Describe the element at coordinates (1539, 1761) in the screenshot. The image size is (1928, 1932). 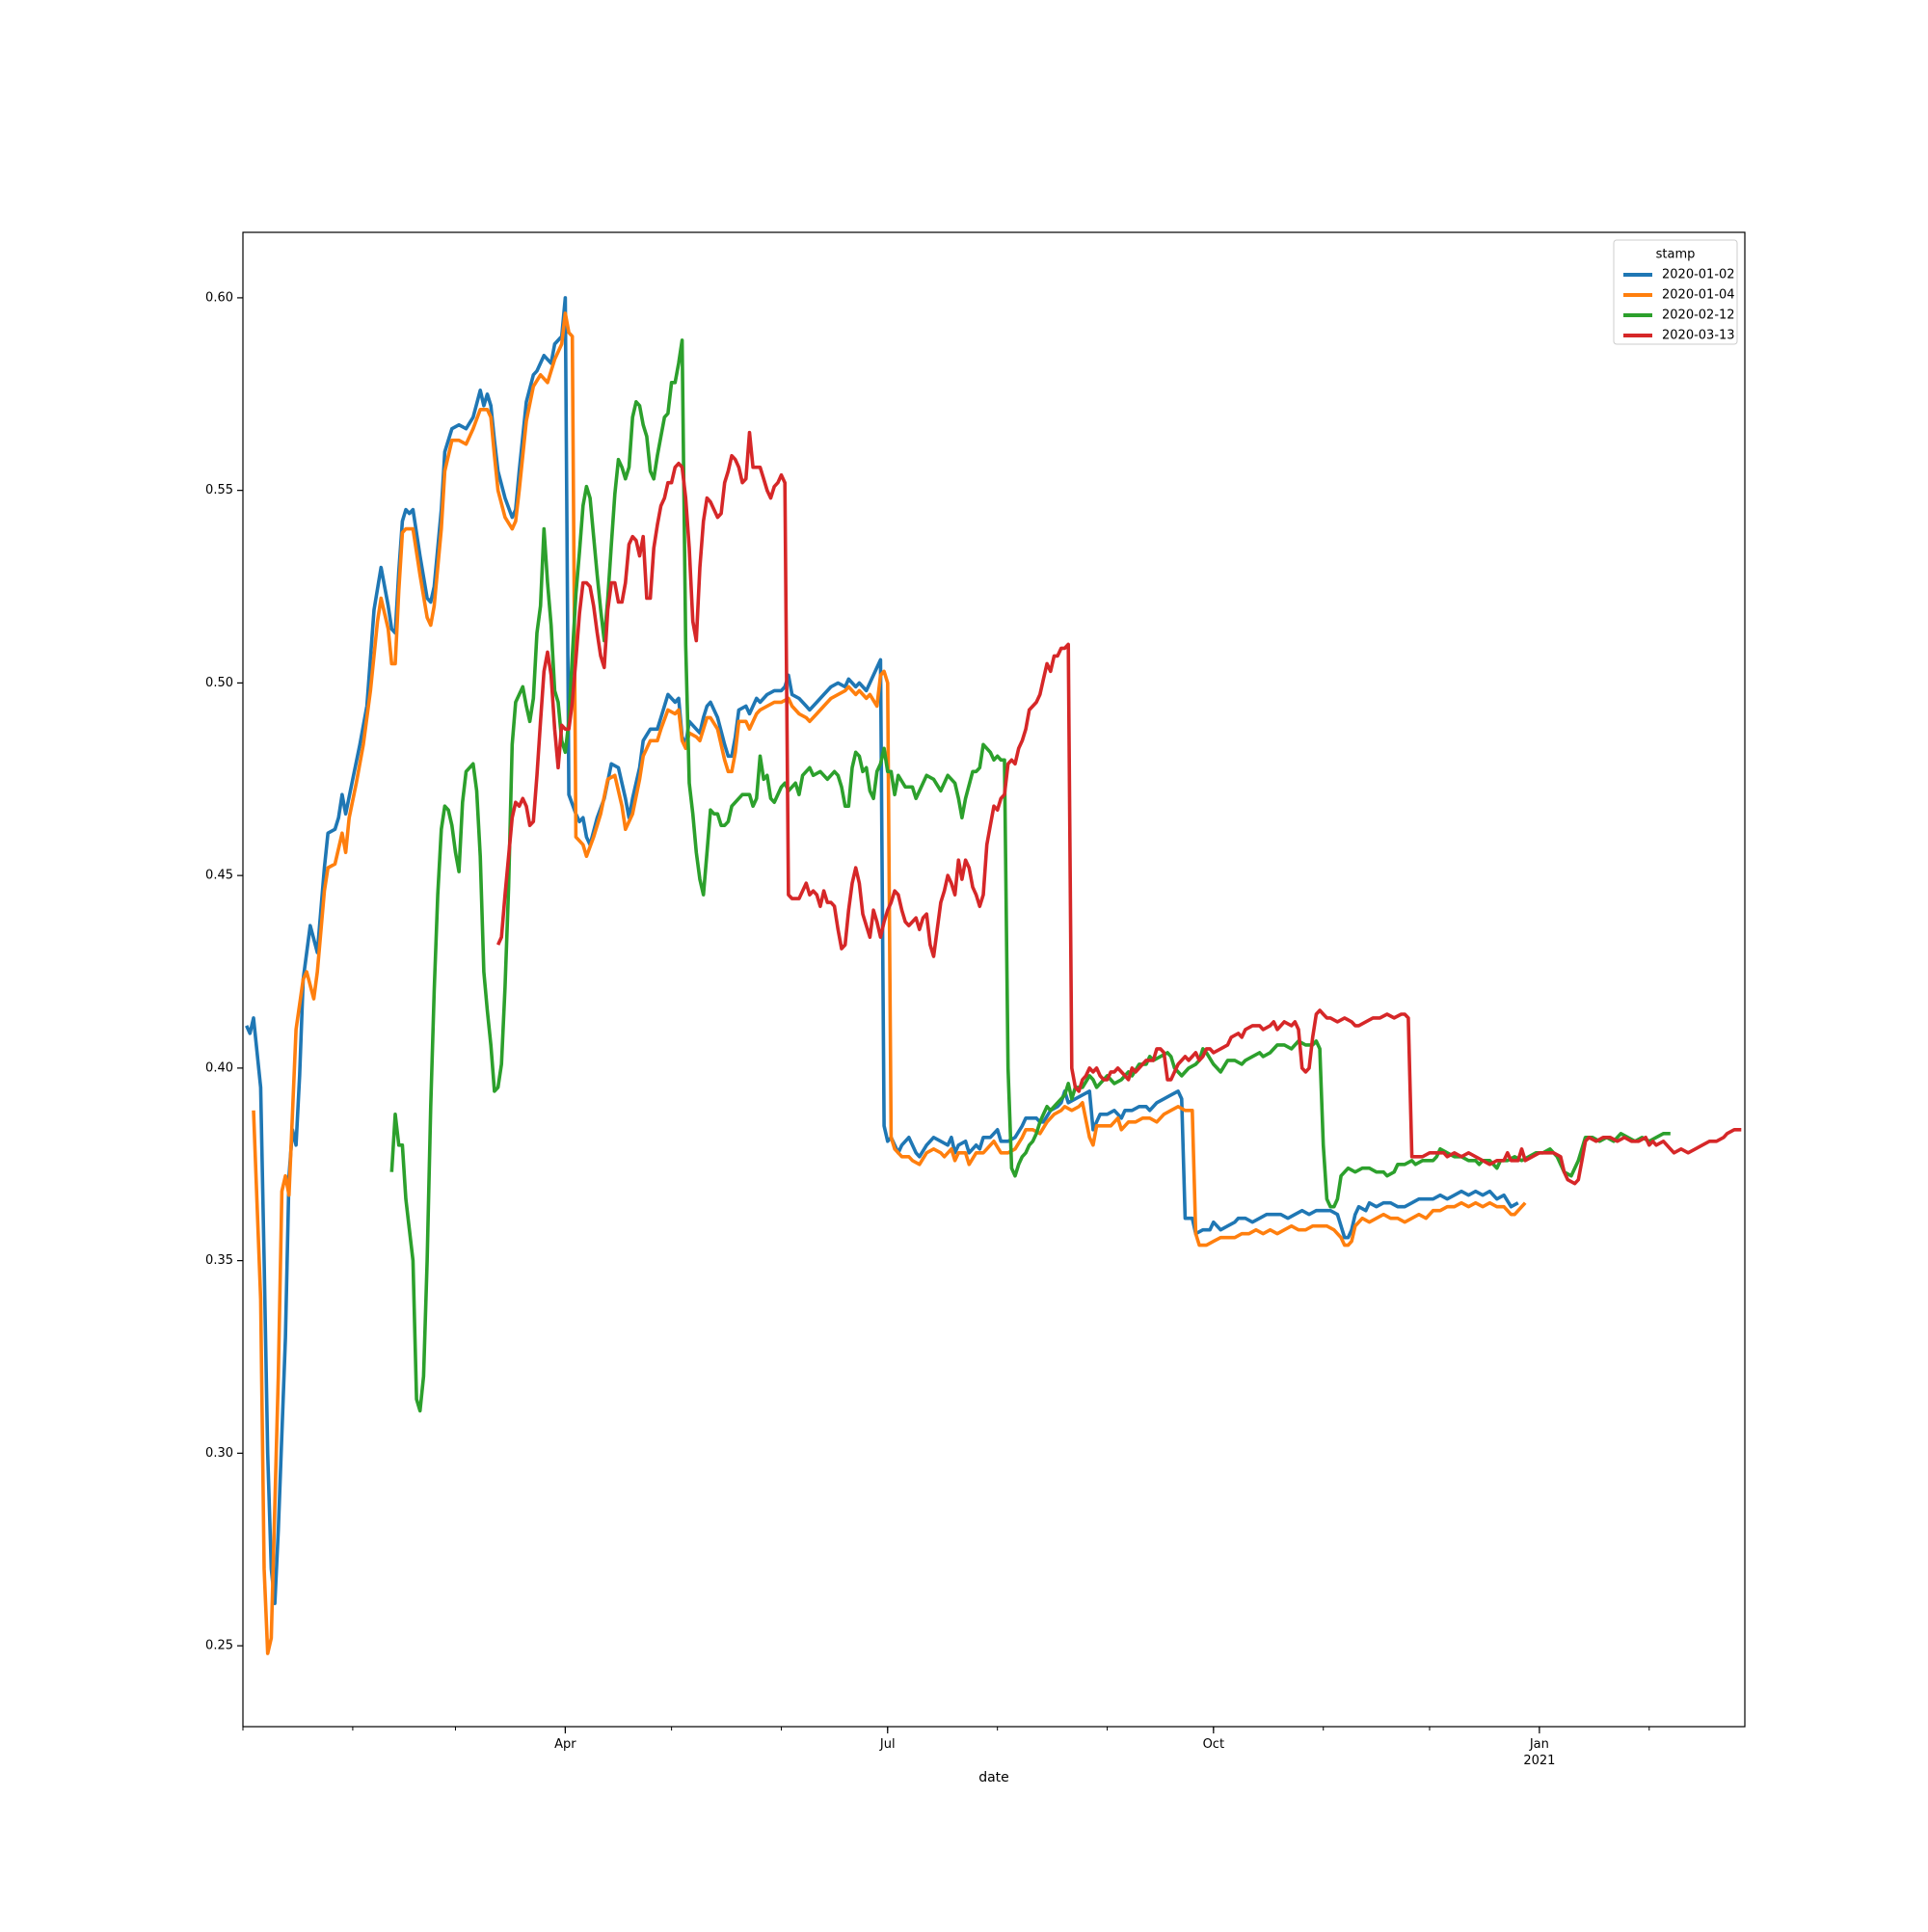
I see `x-tick-sublabel: 2021` at that location.